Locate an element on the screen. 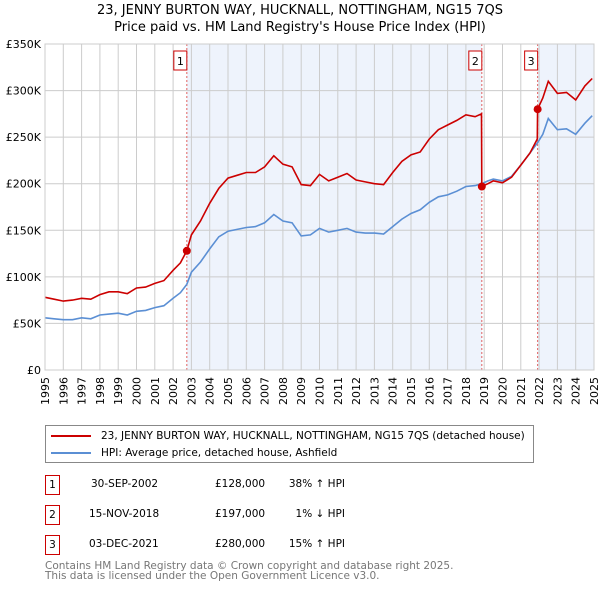  legend-swatch-price is located at coordinates (71, 436).